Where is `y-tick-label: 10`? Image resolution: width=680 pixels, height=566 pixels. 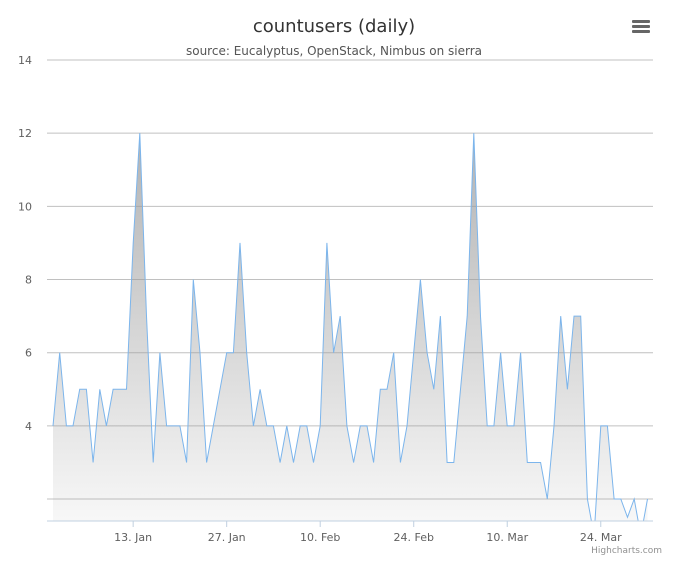 y-tick-label: 10 is located at coordinates (25, 206).